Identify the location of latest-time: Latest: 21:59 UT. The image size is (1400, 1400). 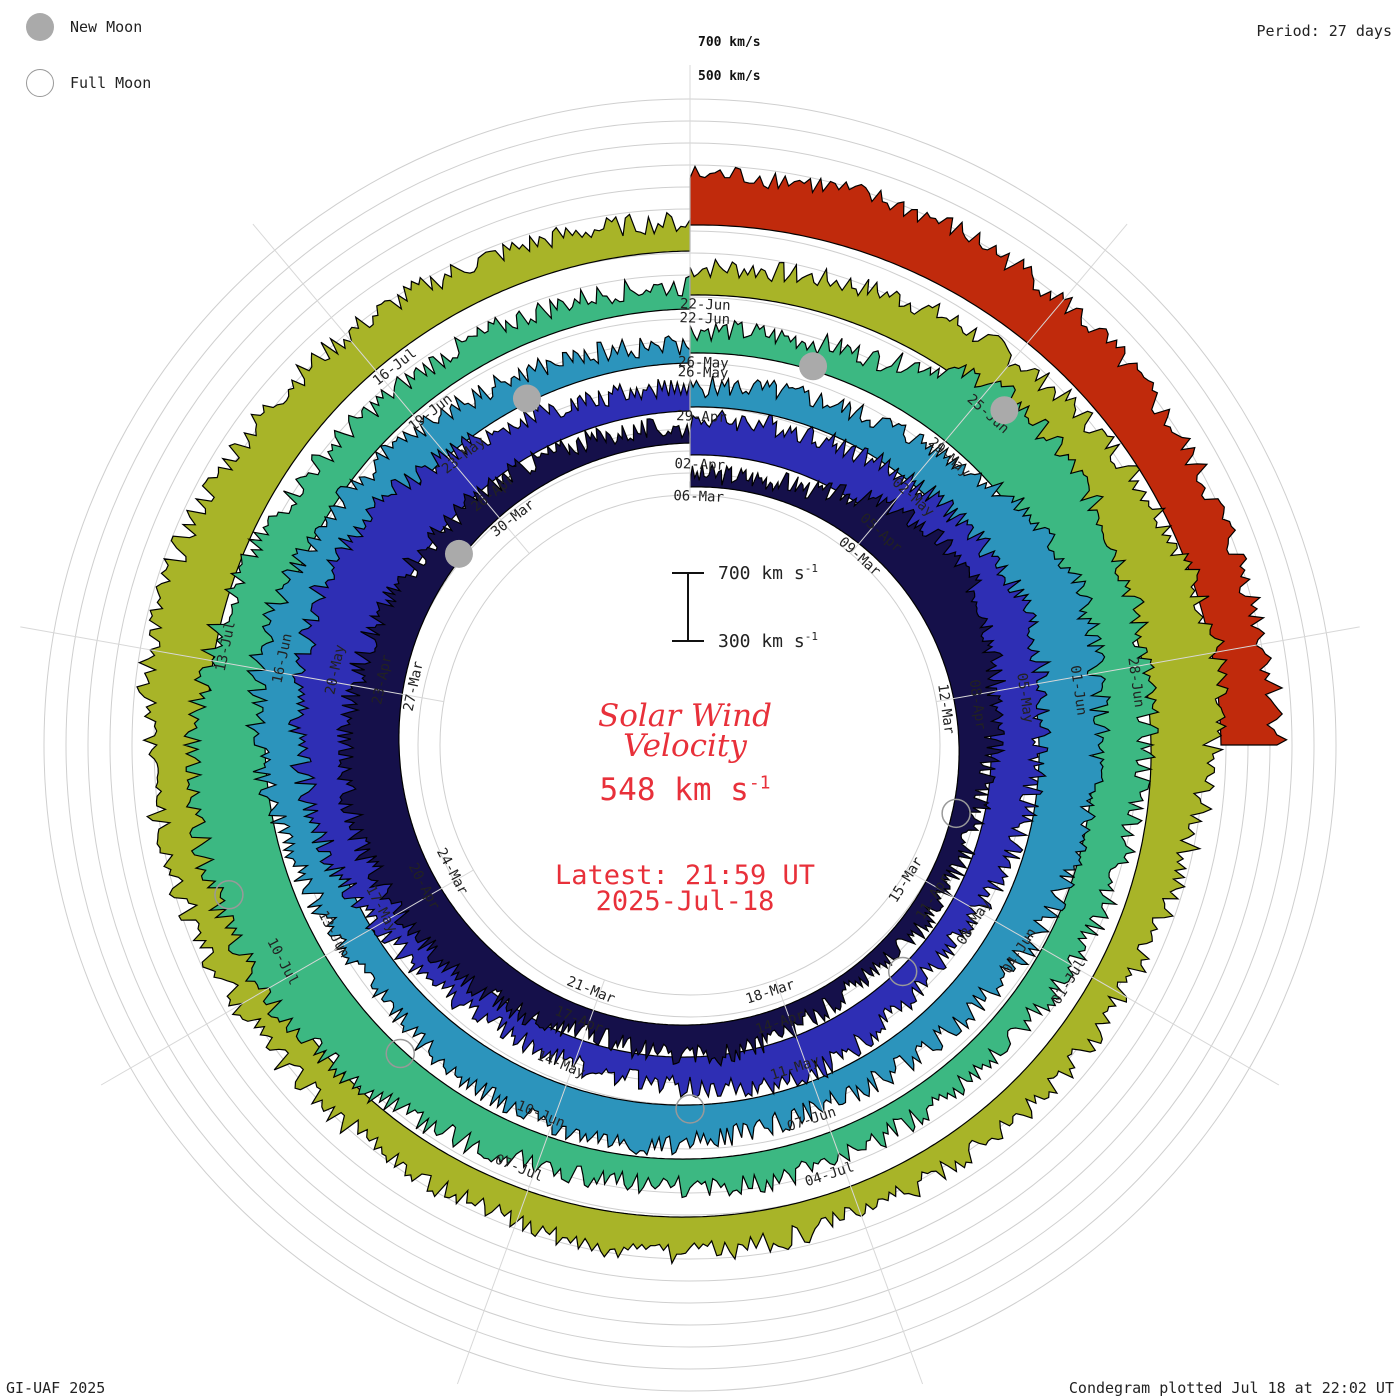
(685, 875).